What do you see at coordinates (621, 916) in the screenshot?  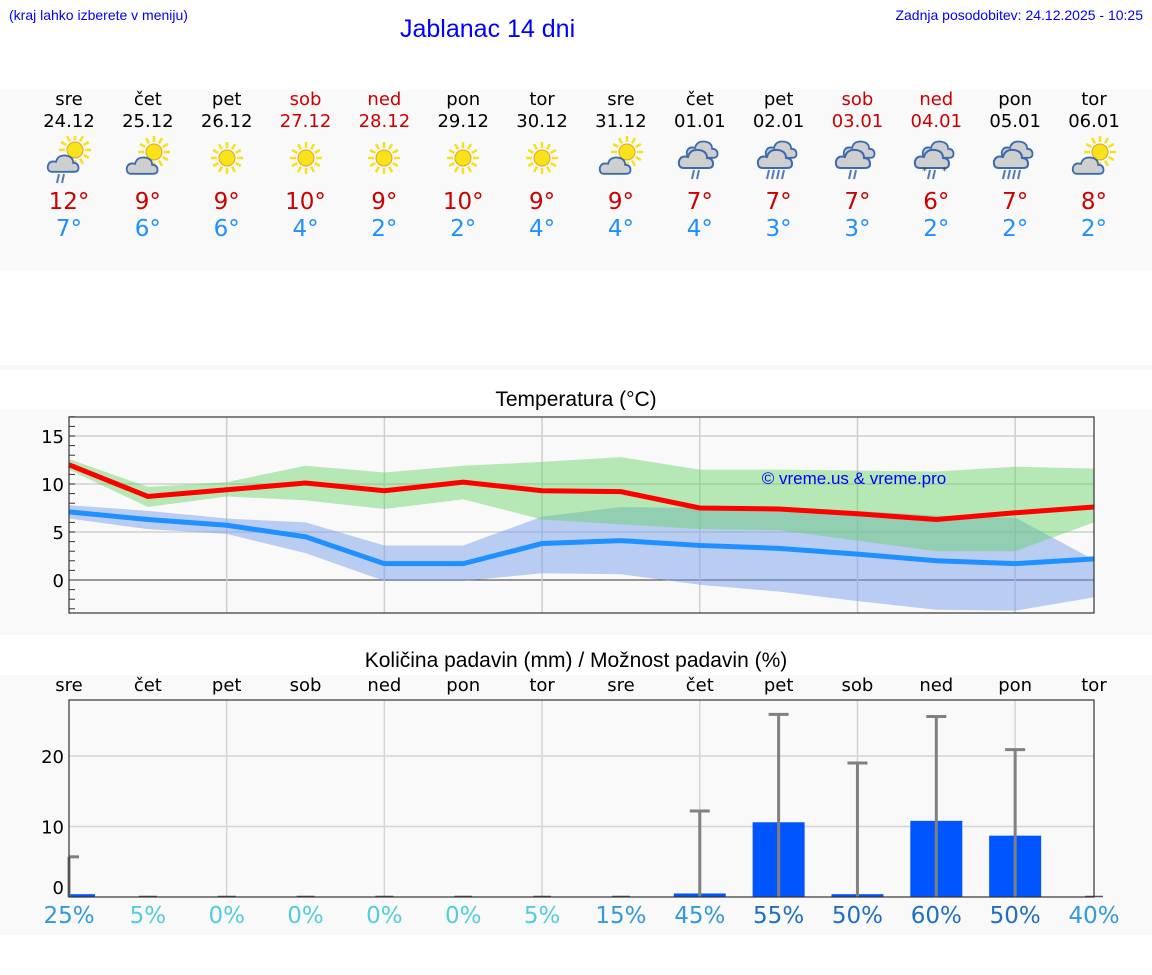 I see `precip-probability: 15%` at bounding box center [621, 916].